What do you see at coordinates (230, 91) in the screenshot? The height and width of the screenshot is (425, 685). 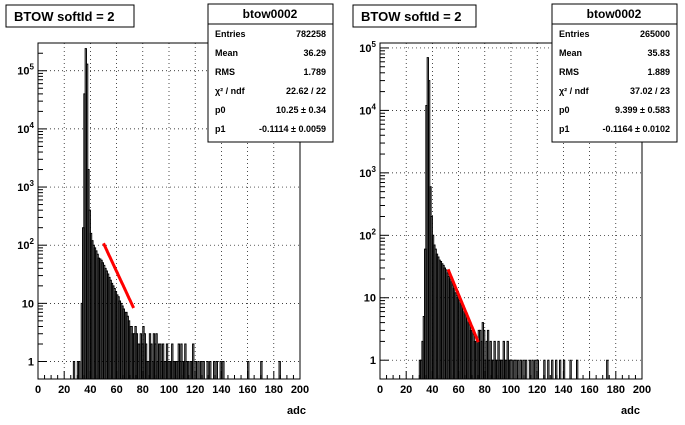 I see `left-stats-chi2-label: χ² / ndf` at bounding box center [230, 91].